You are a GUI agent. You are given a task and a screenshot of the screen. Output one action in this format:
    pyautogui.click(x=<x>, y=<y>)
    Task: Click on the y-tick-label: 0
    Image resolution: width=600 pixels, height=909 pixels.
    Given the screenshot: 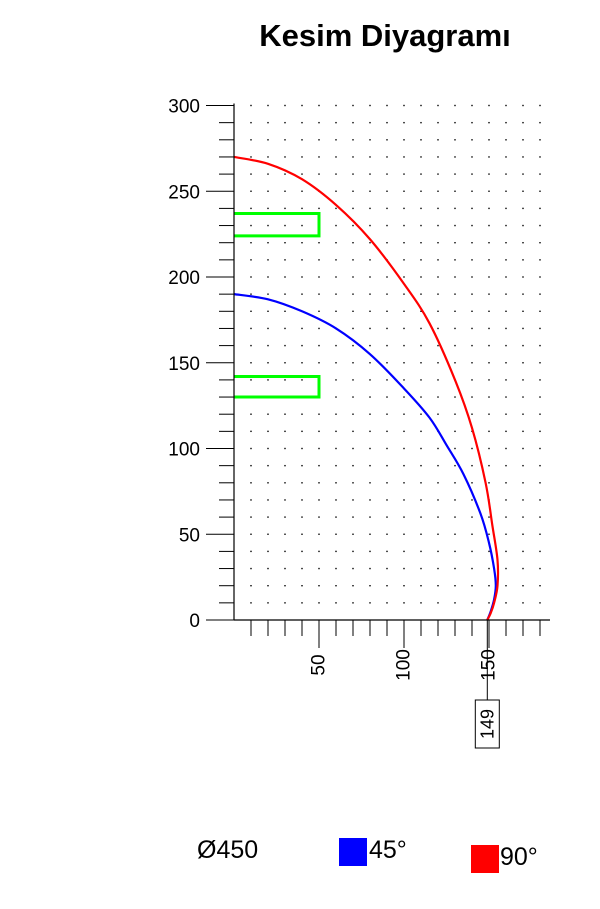 What is the action you would take?
    pyautogui.click(x=194, y=621)
    